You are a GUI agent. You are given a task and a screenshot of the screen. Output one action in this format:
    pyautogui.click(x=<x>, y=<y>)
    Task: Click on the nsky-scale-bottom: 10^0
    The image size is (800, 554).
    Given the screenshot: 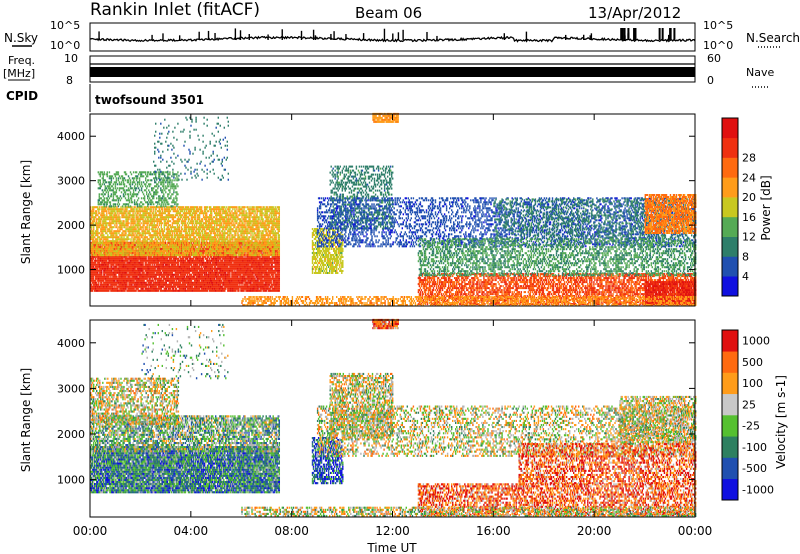 What is the action you would take?
    pyautogui.click(x=65, y=45)
    